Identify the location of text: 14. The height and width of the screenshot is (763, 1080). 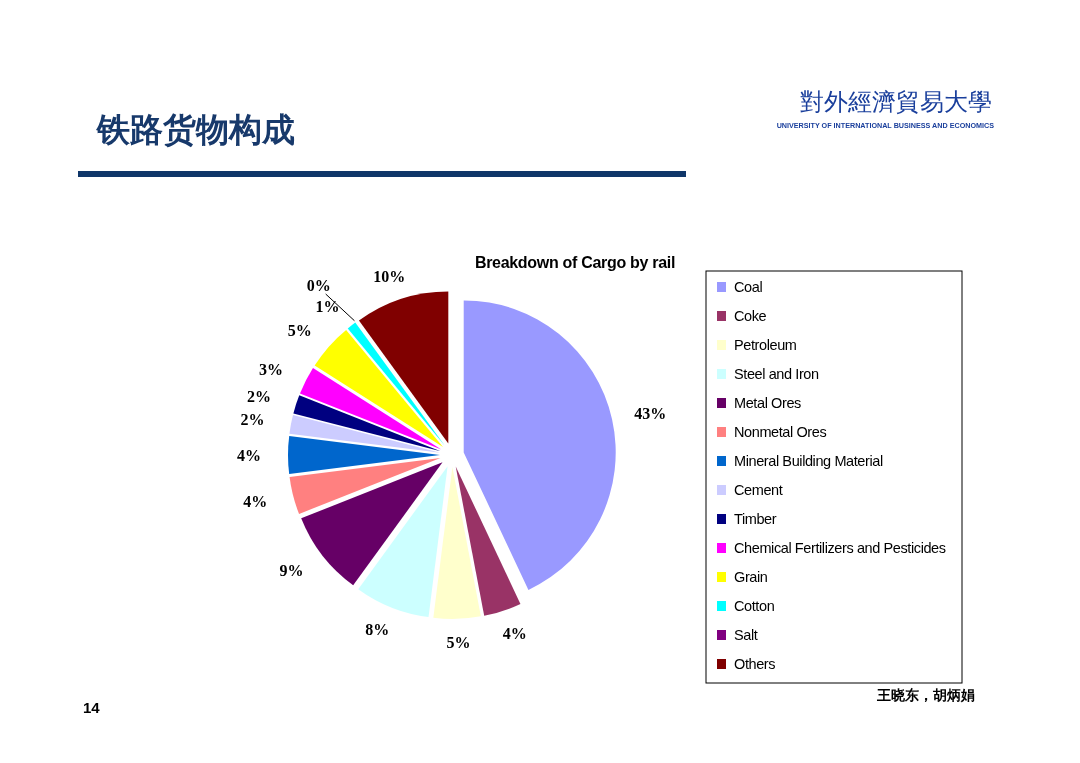
(92, 707).